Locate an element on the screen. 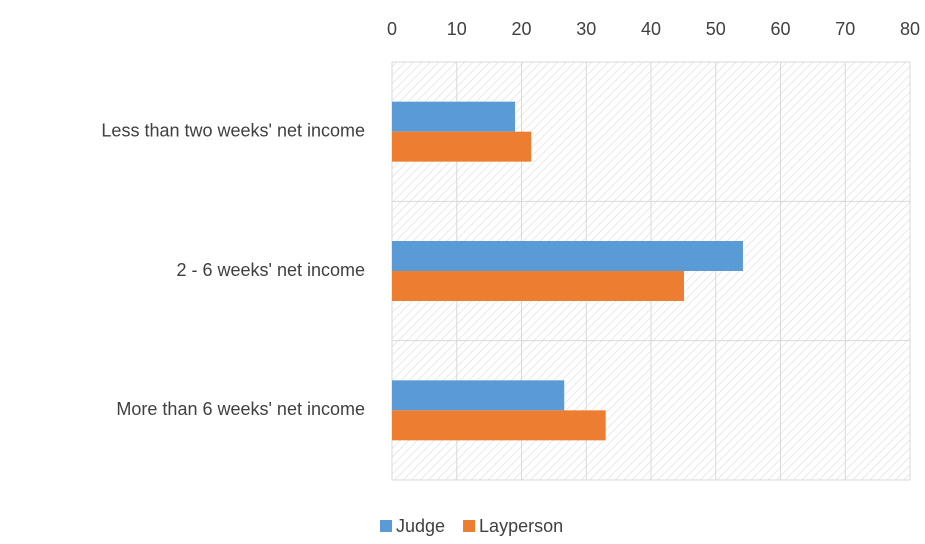  x-tick-label: 30 is located at coordinates (586, 29).